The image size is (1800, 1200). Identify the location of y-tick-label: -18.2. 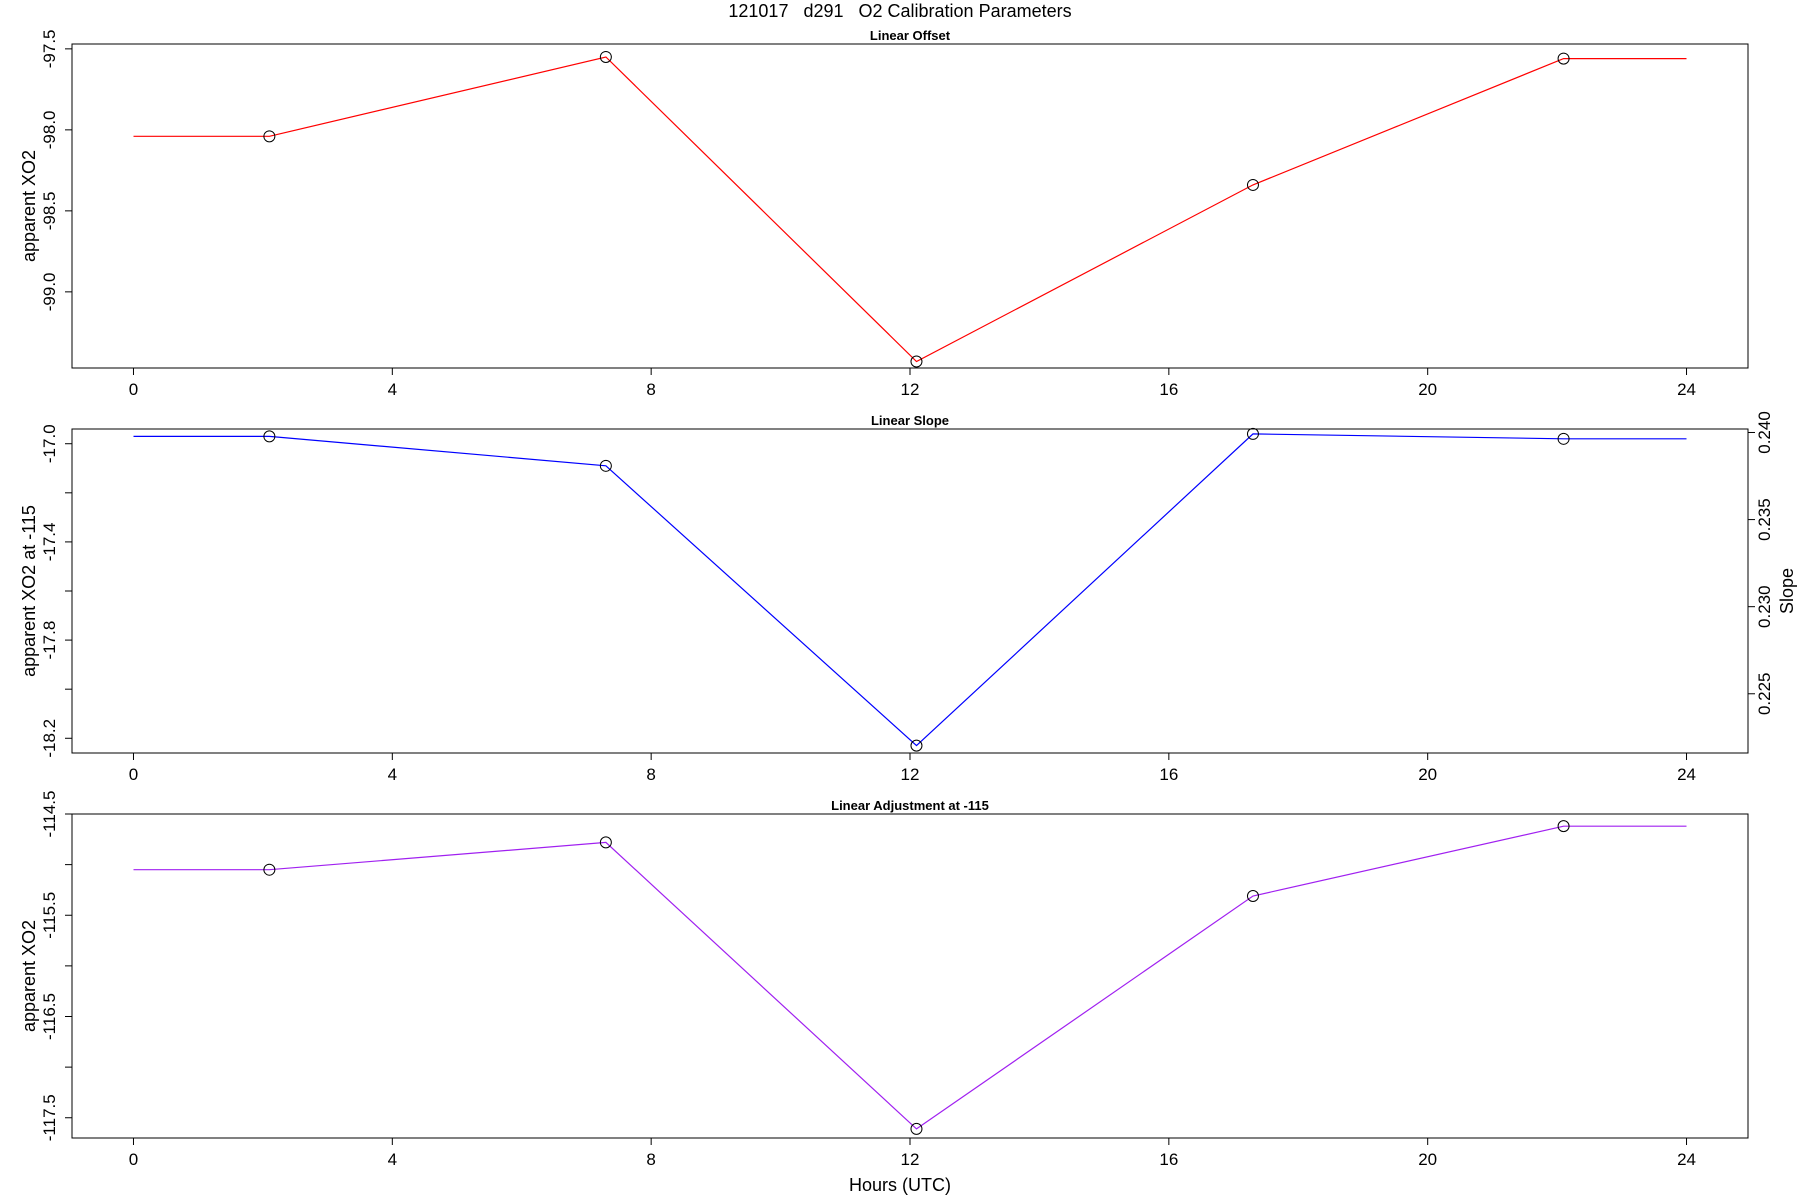
(49, 738).